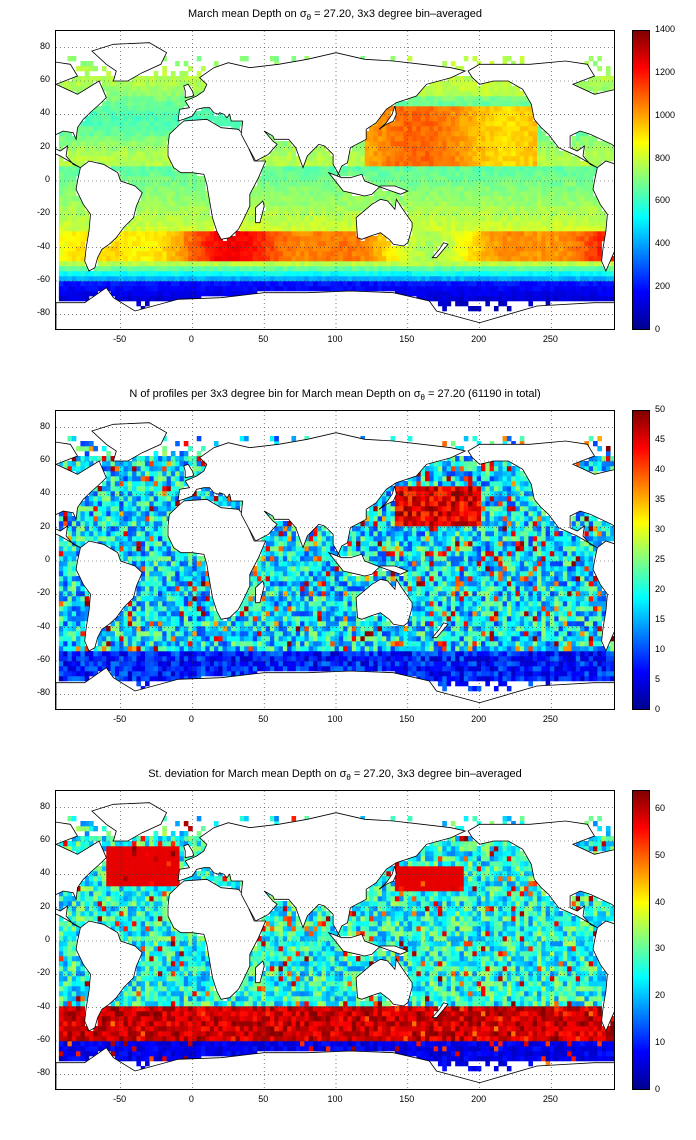  Describe the element at coordinates (335, 308) in the screenshot. I see `coastline-antarctica` at that location.